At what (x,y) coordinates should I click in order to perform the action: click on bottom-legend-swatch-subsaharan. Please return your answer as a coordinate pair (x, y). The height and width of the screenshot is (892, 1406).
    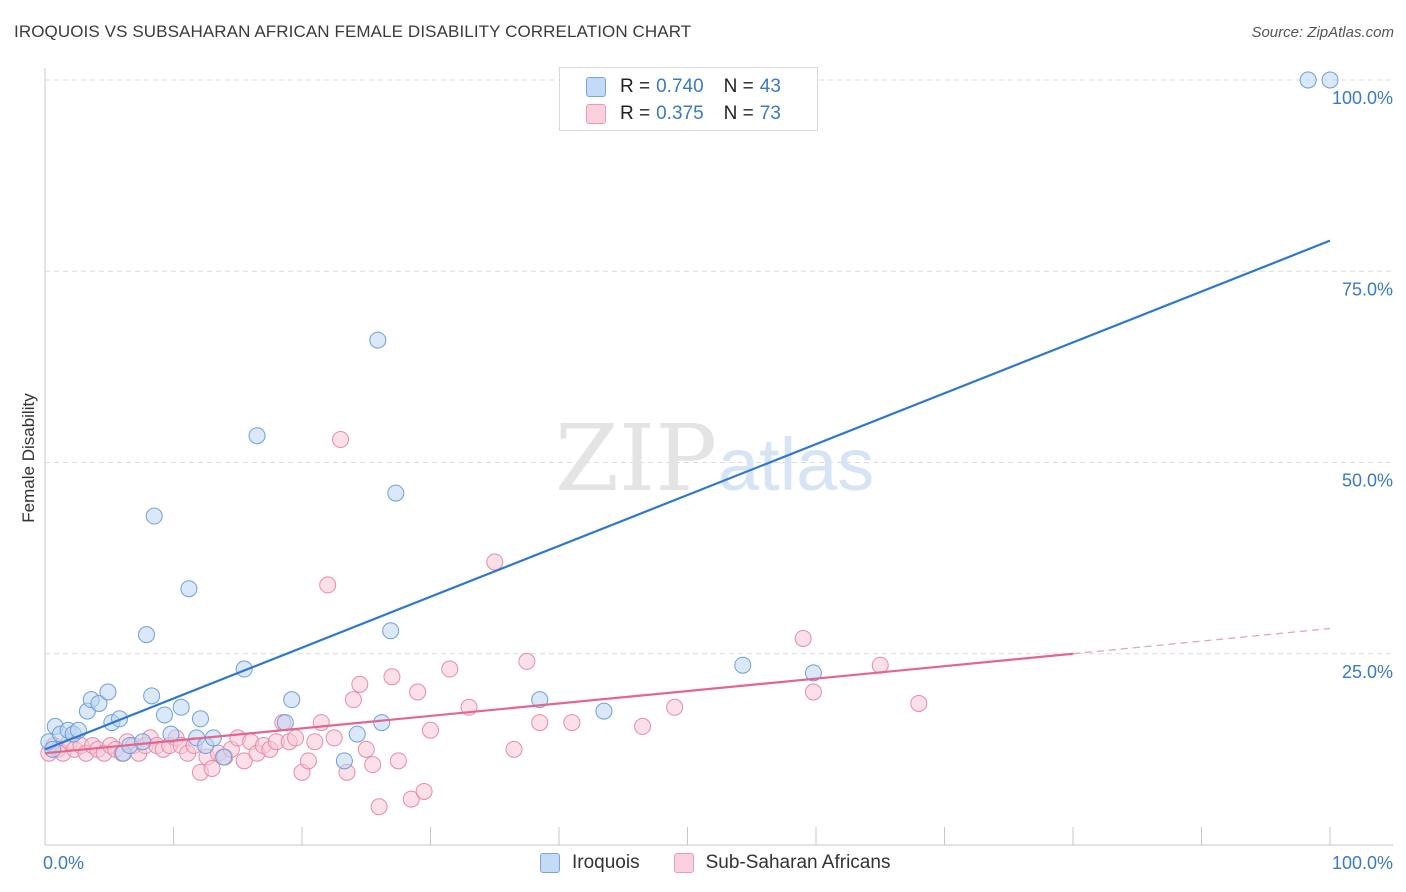
    Looking at the image, I should click on (683, 863).